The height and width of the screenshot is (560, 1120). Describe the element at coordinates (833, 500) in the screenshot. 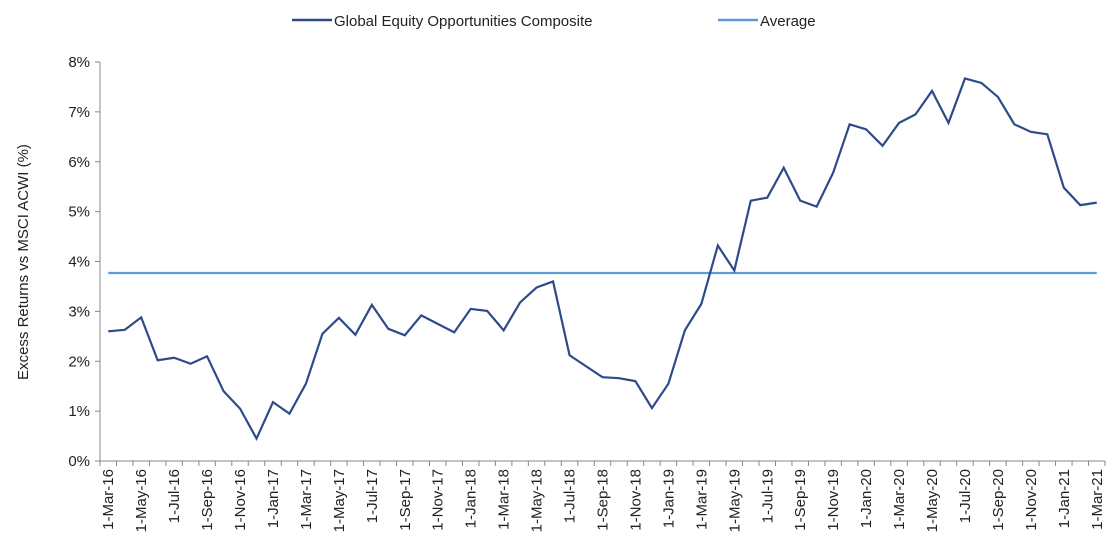

I see `x-tick-label: 1-Nov-19` at that location.